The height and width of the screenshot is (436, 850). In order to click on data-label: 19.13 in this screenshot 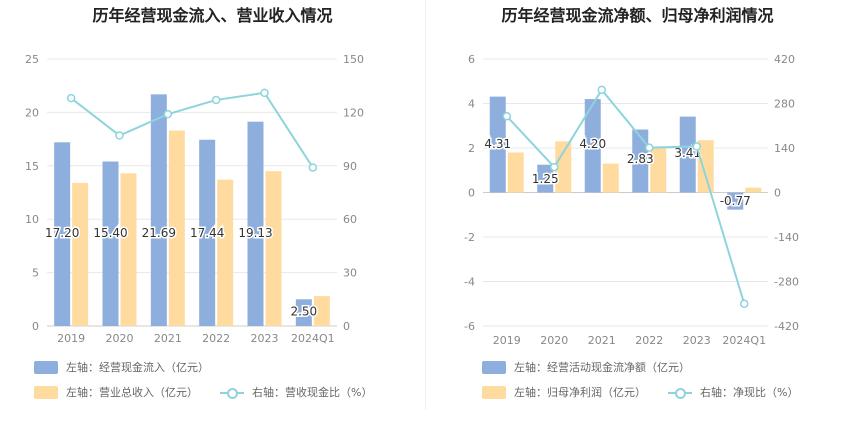, I will do `click(255, 233)`.